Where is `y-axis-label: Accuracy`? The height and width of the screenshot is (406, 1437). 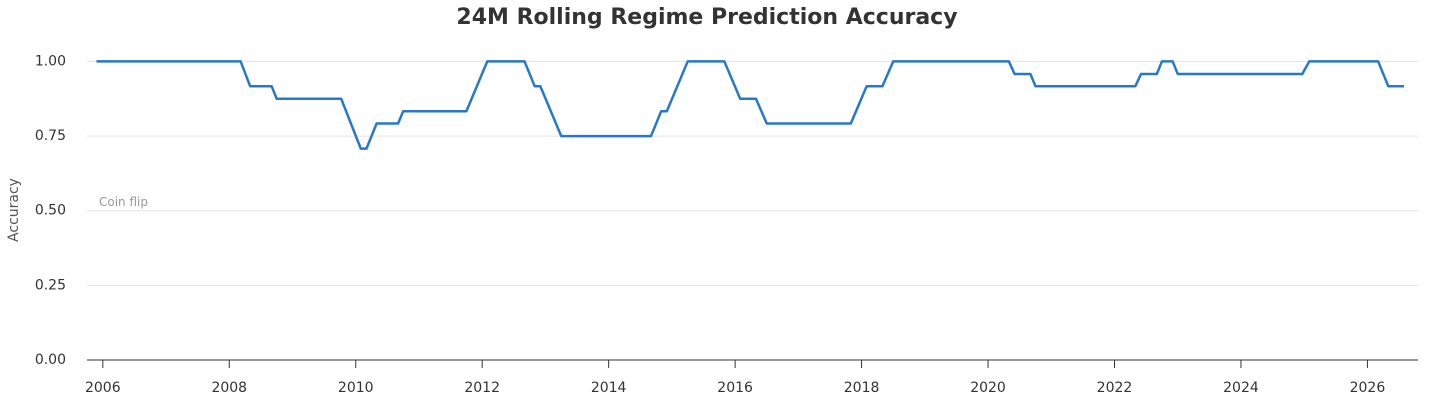 y-axis-label: Accuracy is located at coordinates (14, 210).